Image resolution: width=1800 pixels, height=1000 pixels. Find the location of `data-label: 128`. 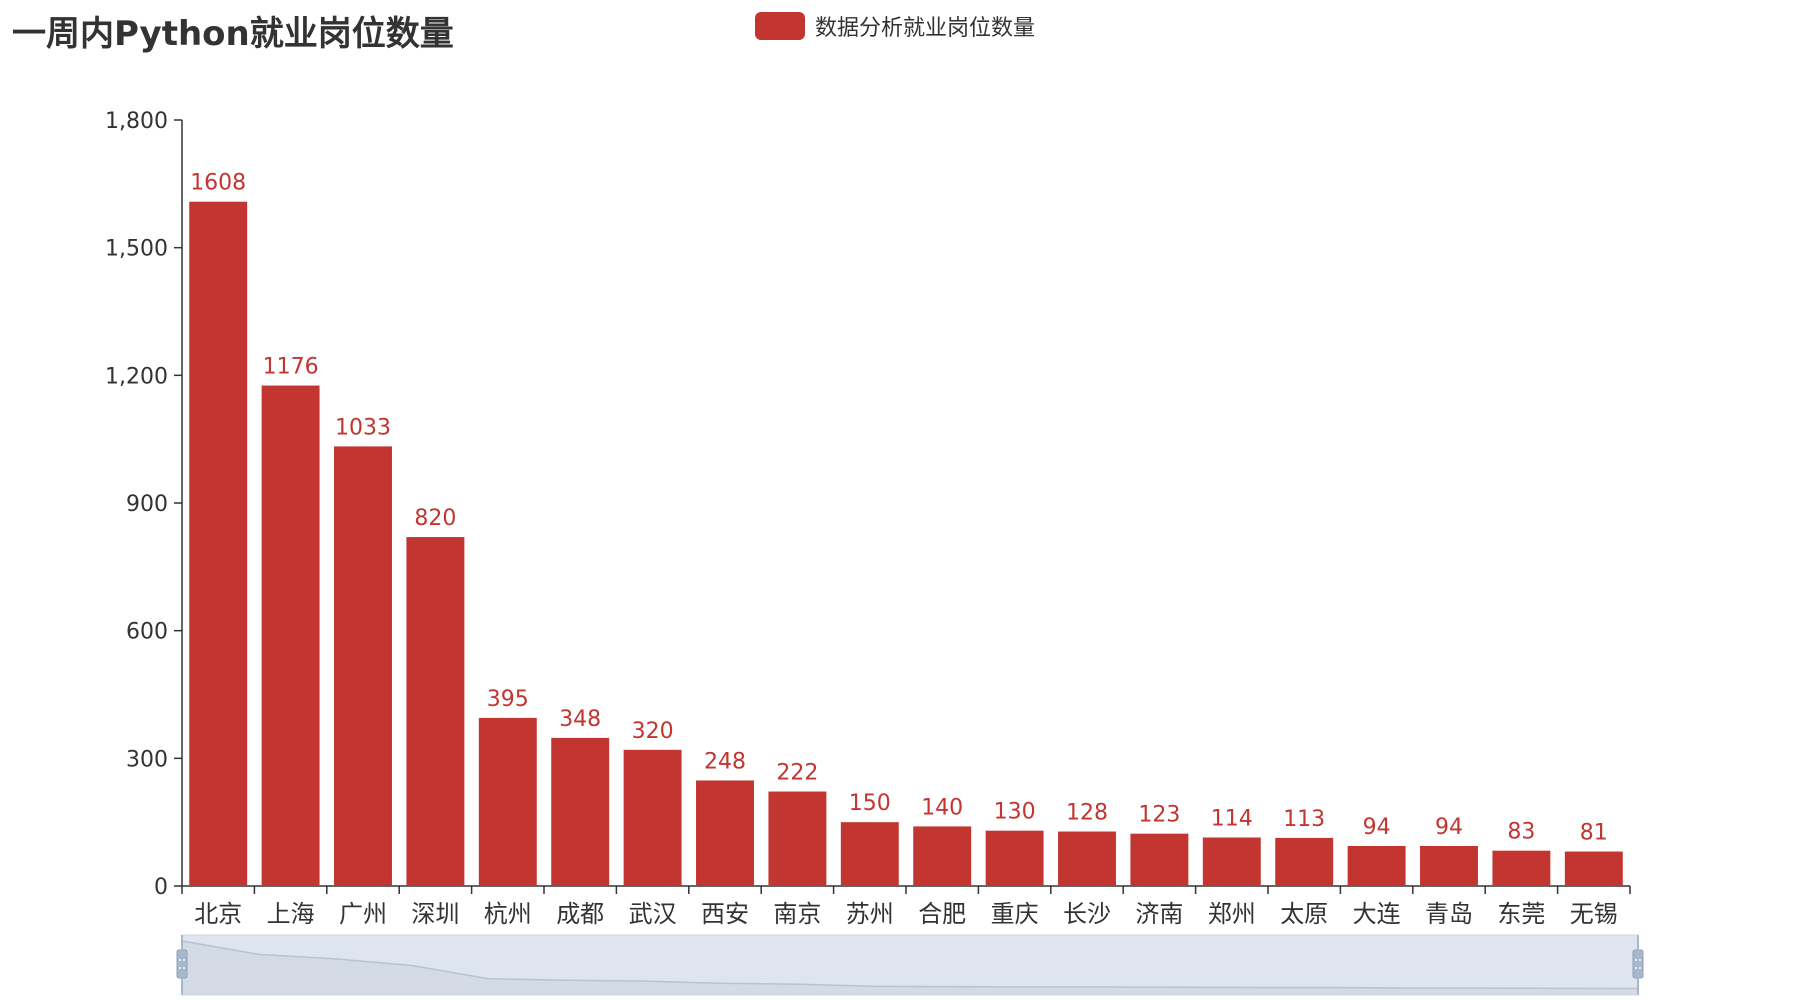

data-label: 128 is located at coordinates (1087, 813).